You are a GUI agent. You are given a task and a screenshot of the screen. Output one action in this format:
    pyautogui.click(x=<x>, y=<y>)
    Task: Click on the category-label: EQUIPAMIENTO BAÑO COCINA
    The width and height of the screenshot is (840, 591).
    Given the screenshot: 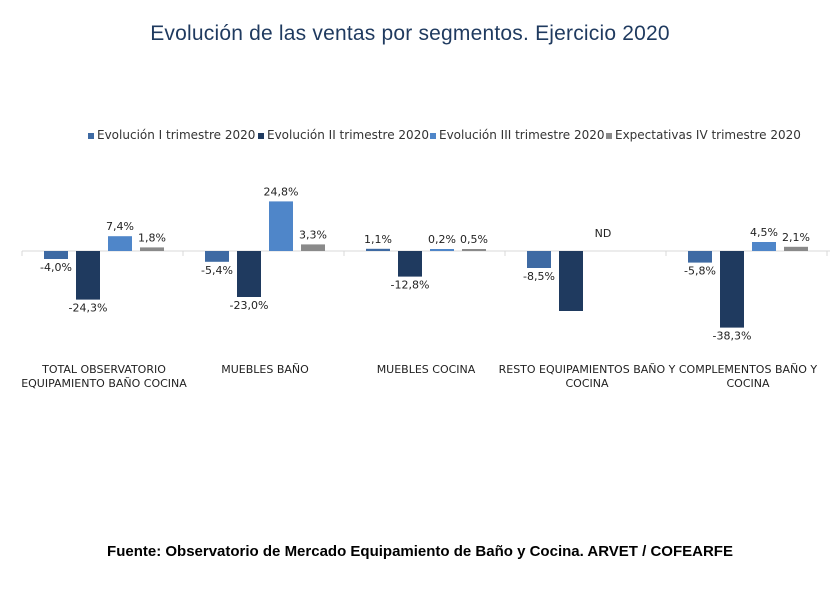 What is the action you would take?
    pyautogui.click(x=104, y=383)
    